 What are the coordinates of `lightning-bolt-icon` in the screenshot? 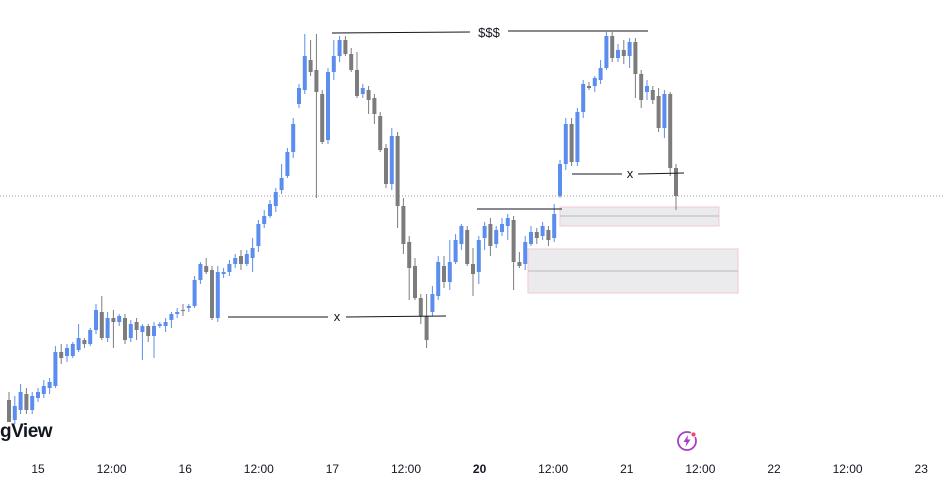 It's located at (687, 441).